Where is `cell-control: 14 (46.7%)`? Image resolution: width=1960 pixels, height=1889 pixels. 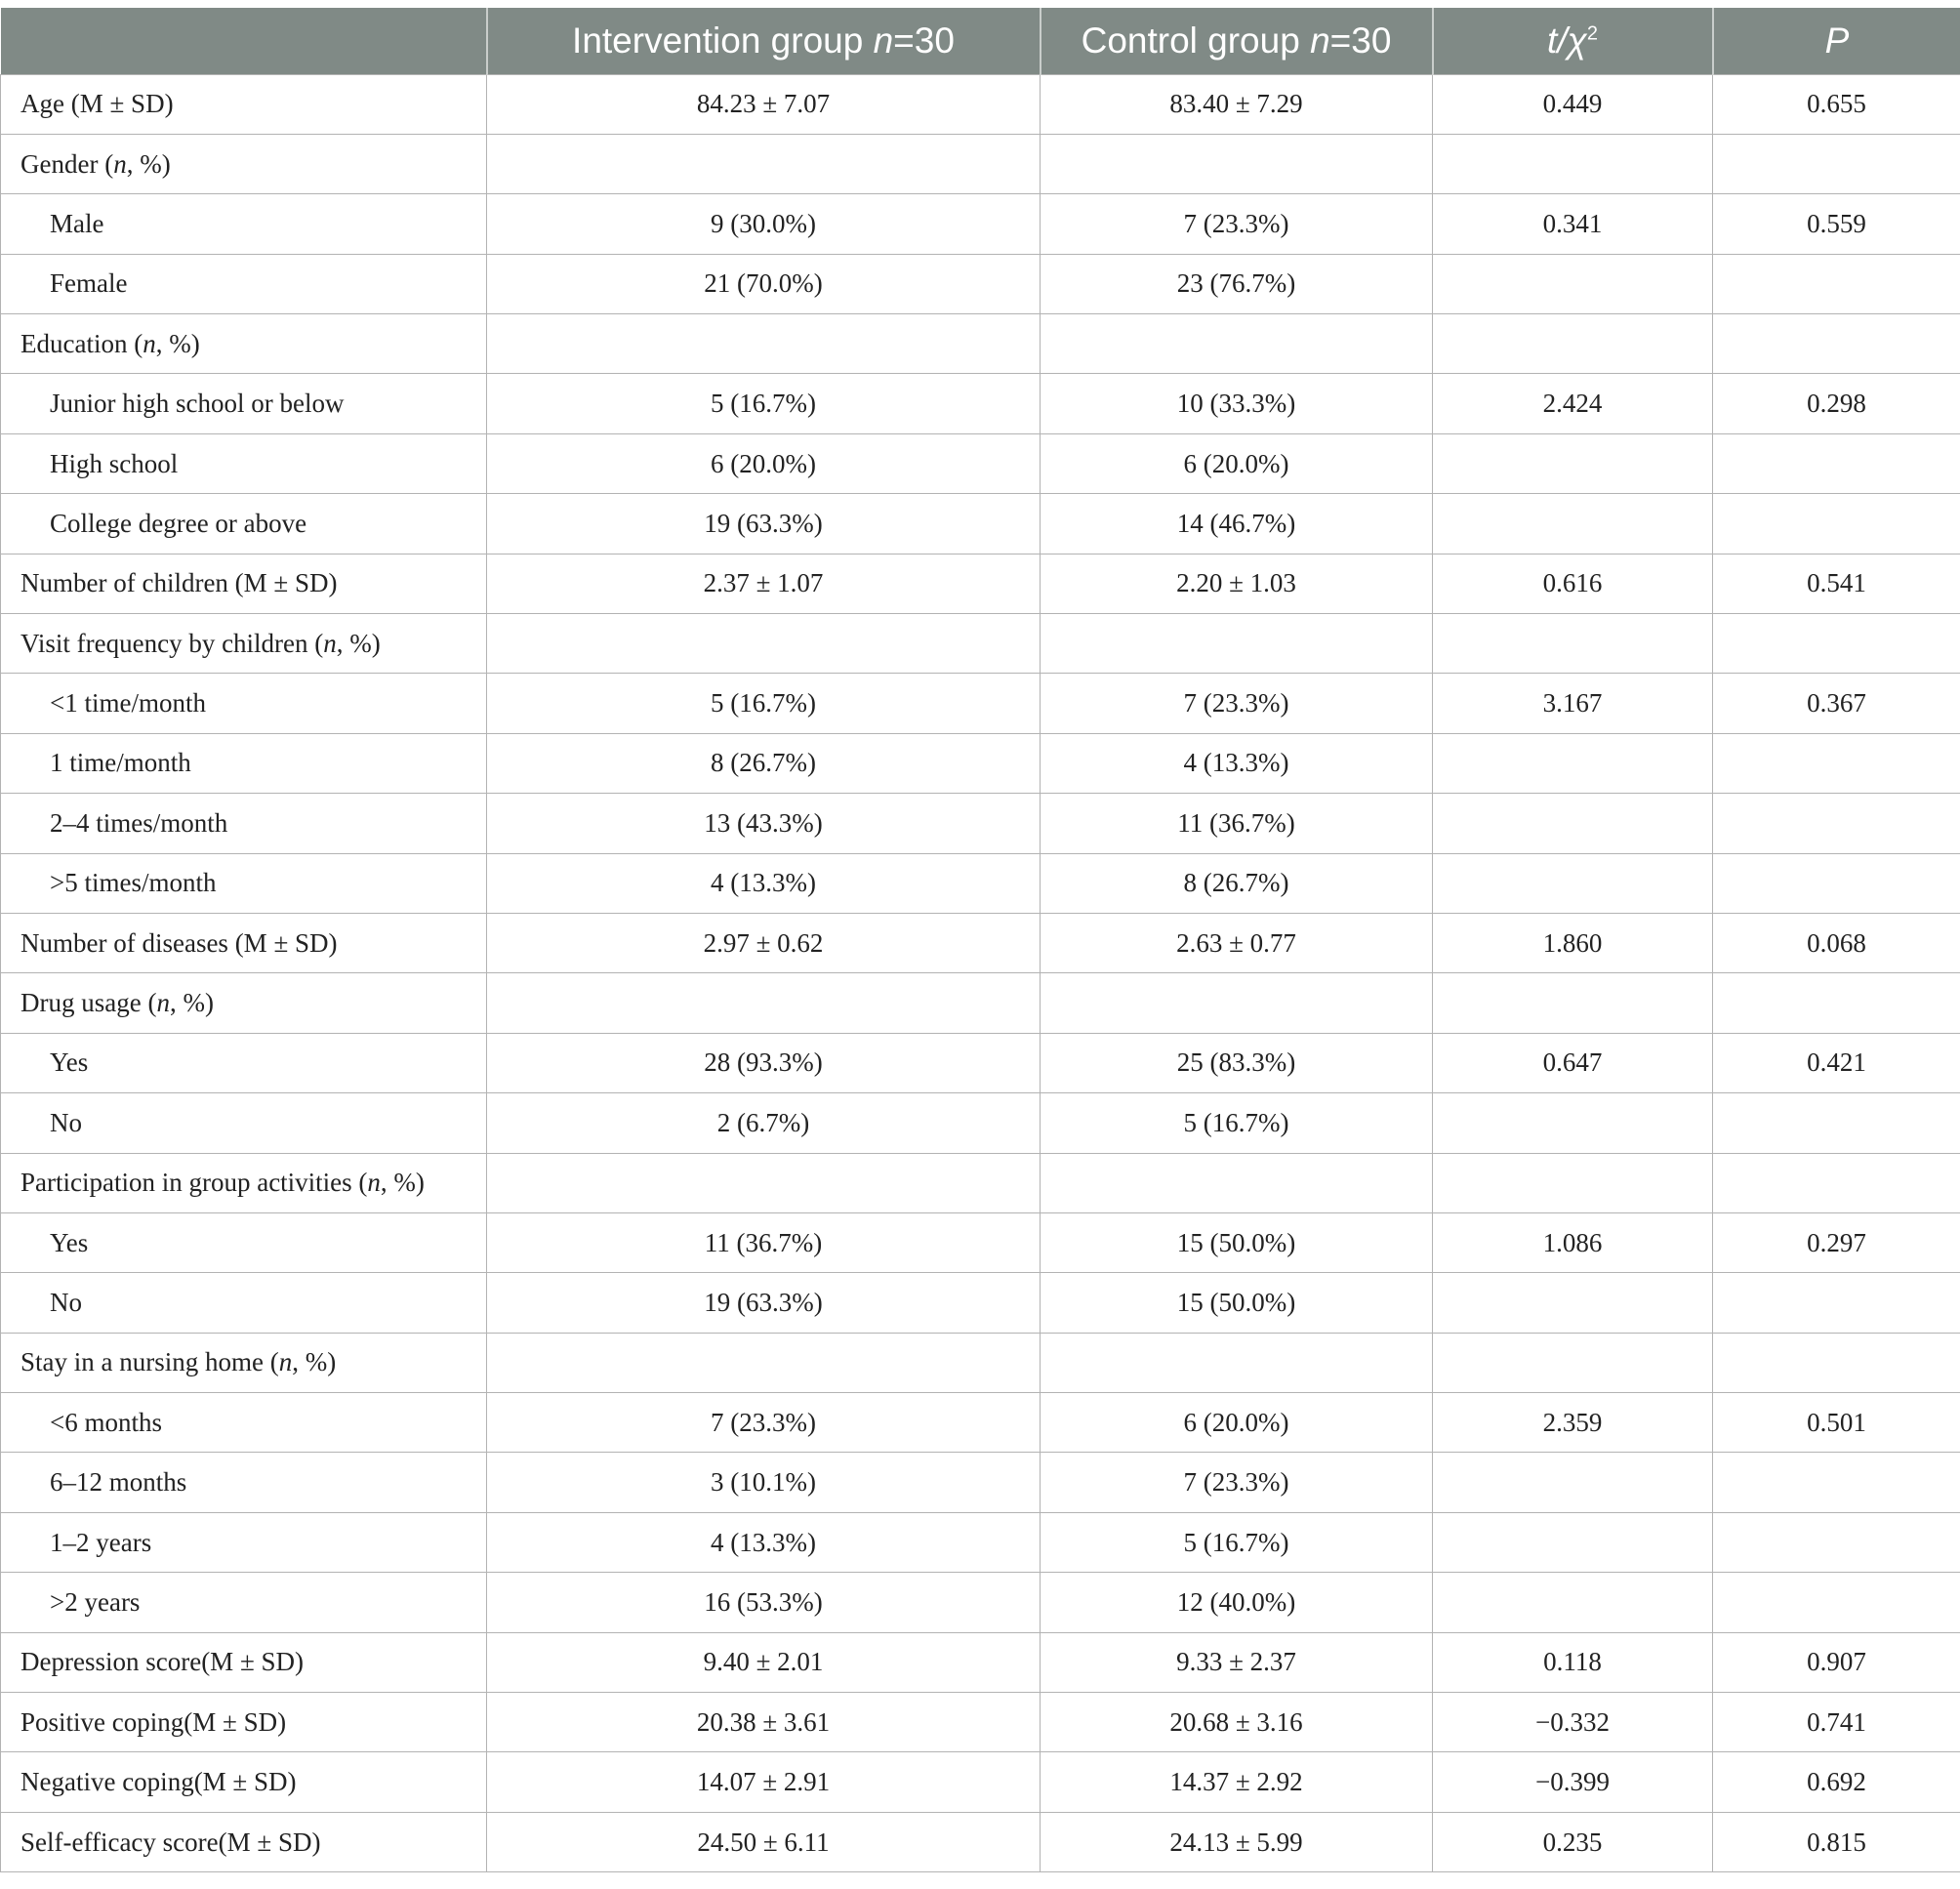 cell-control: 14 (46.7%) is located at coordinates (1236, 523).